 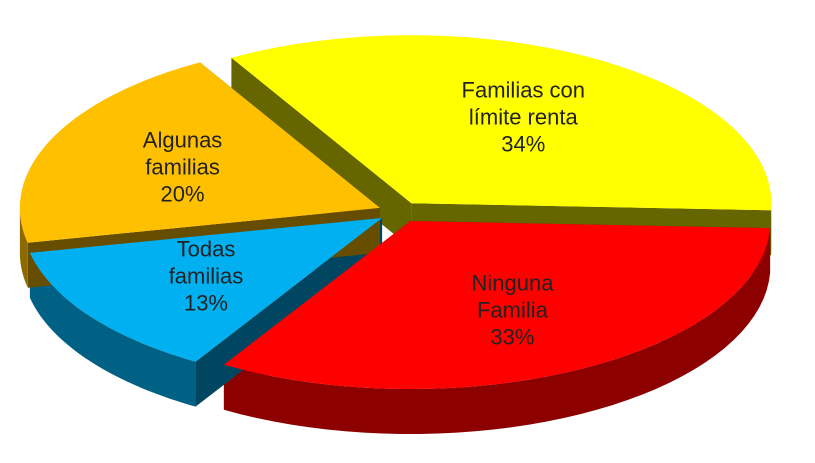 What do you see at coordinates (523, 144) in the screenshot?
I see `value-label: 34%` at bounding box center [523, 144].